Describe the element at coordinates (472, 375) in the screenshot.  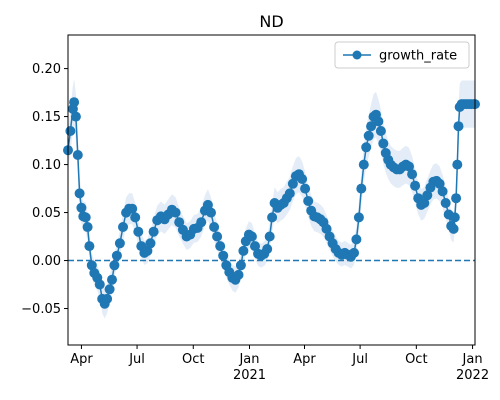
I see `x-tick-year-7: 2022` at that location.